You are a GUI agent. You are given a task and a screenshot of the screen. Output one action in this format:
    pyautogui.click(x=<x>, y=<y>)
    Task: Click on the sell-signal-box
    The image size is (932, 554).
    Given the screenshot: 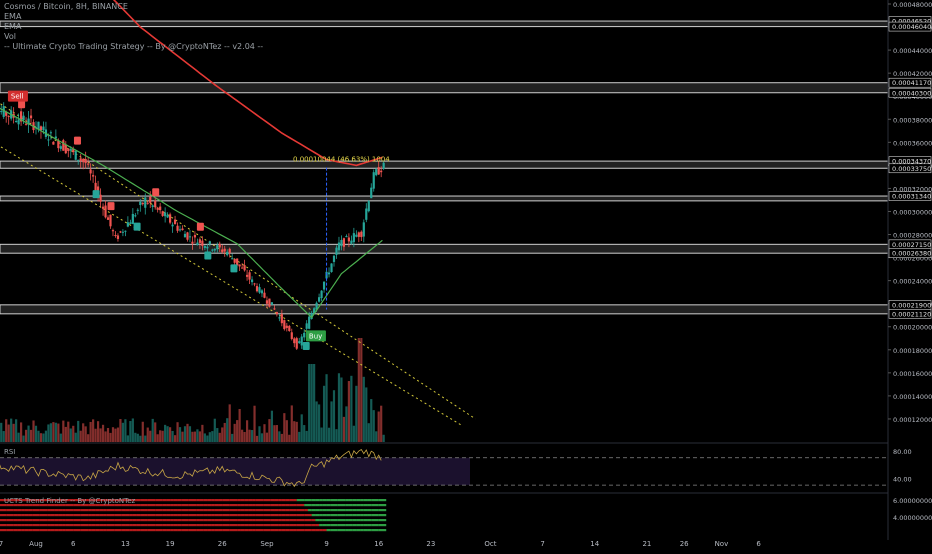 What is the action you would take?
    pyautogui.click(x=17, y=96)
    